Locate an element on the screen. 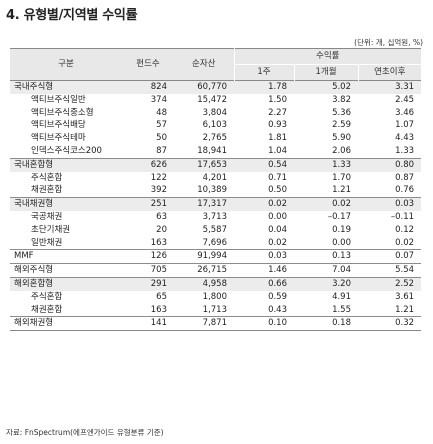 The image size is (433, 444). cell-funds: 20 is located at coordinates (161, 229).